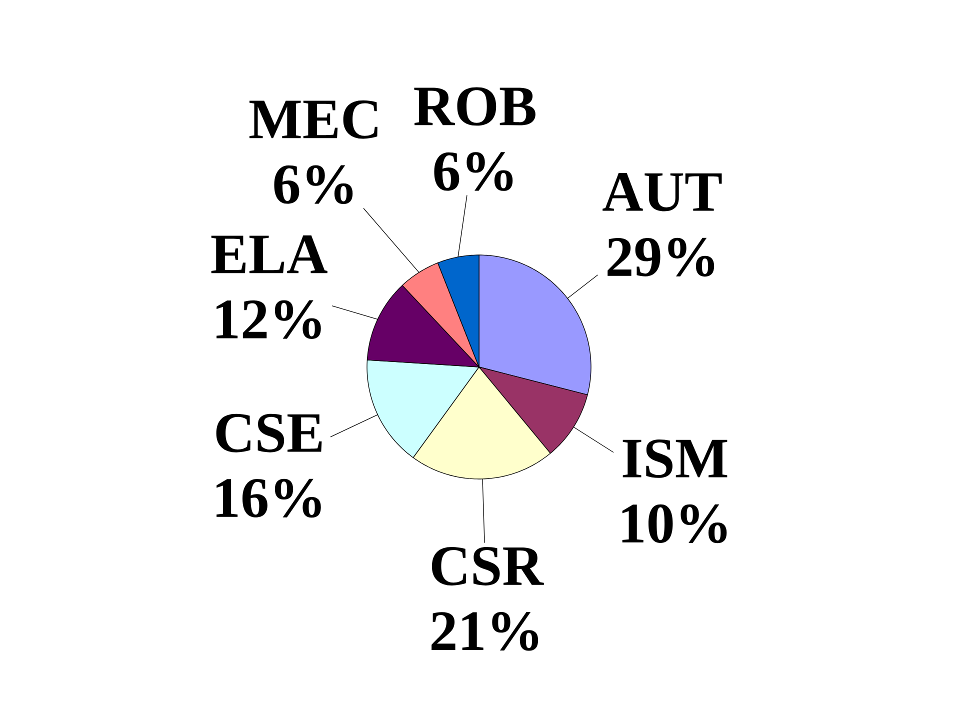 Image resolution: width=960 pixels, height=720 pixels. What do you see at coordinates (662, 192) in the screenshot?
I see `slice-label: AUT` at bounding box center [662, 192].